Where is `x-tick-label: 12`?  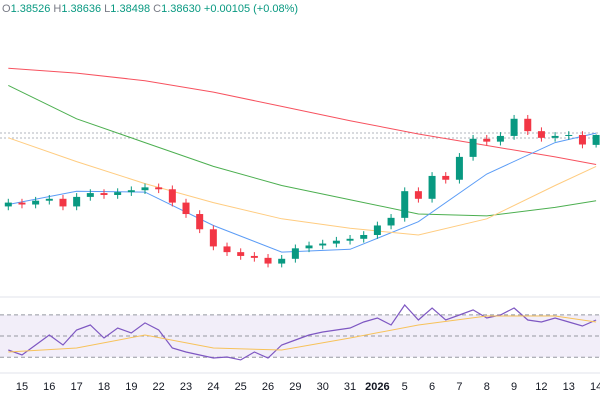 x-tick-label: 12 is located at coordinates (541, 387).